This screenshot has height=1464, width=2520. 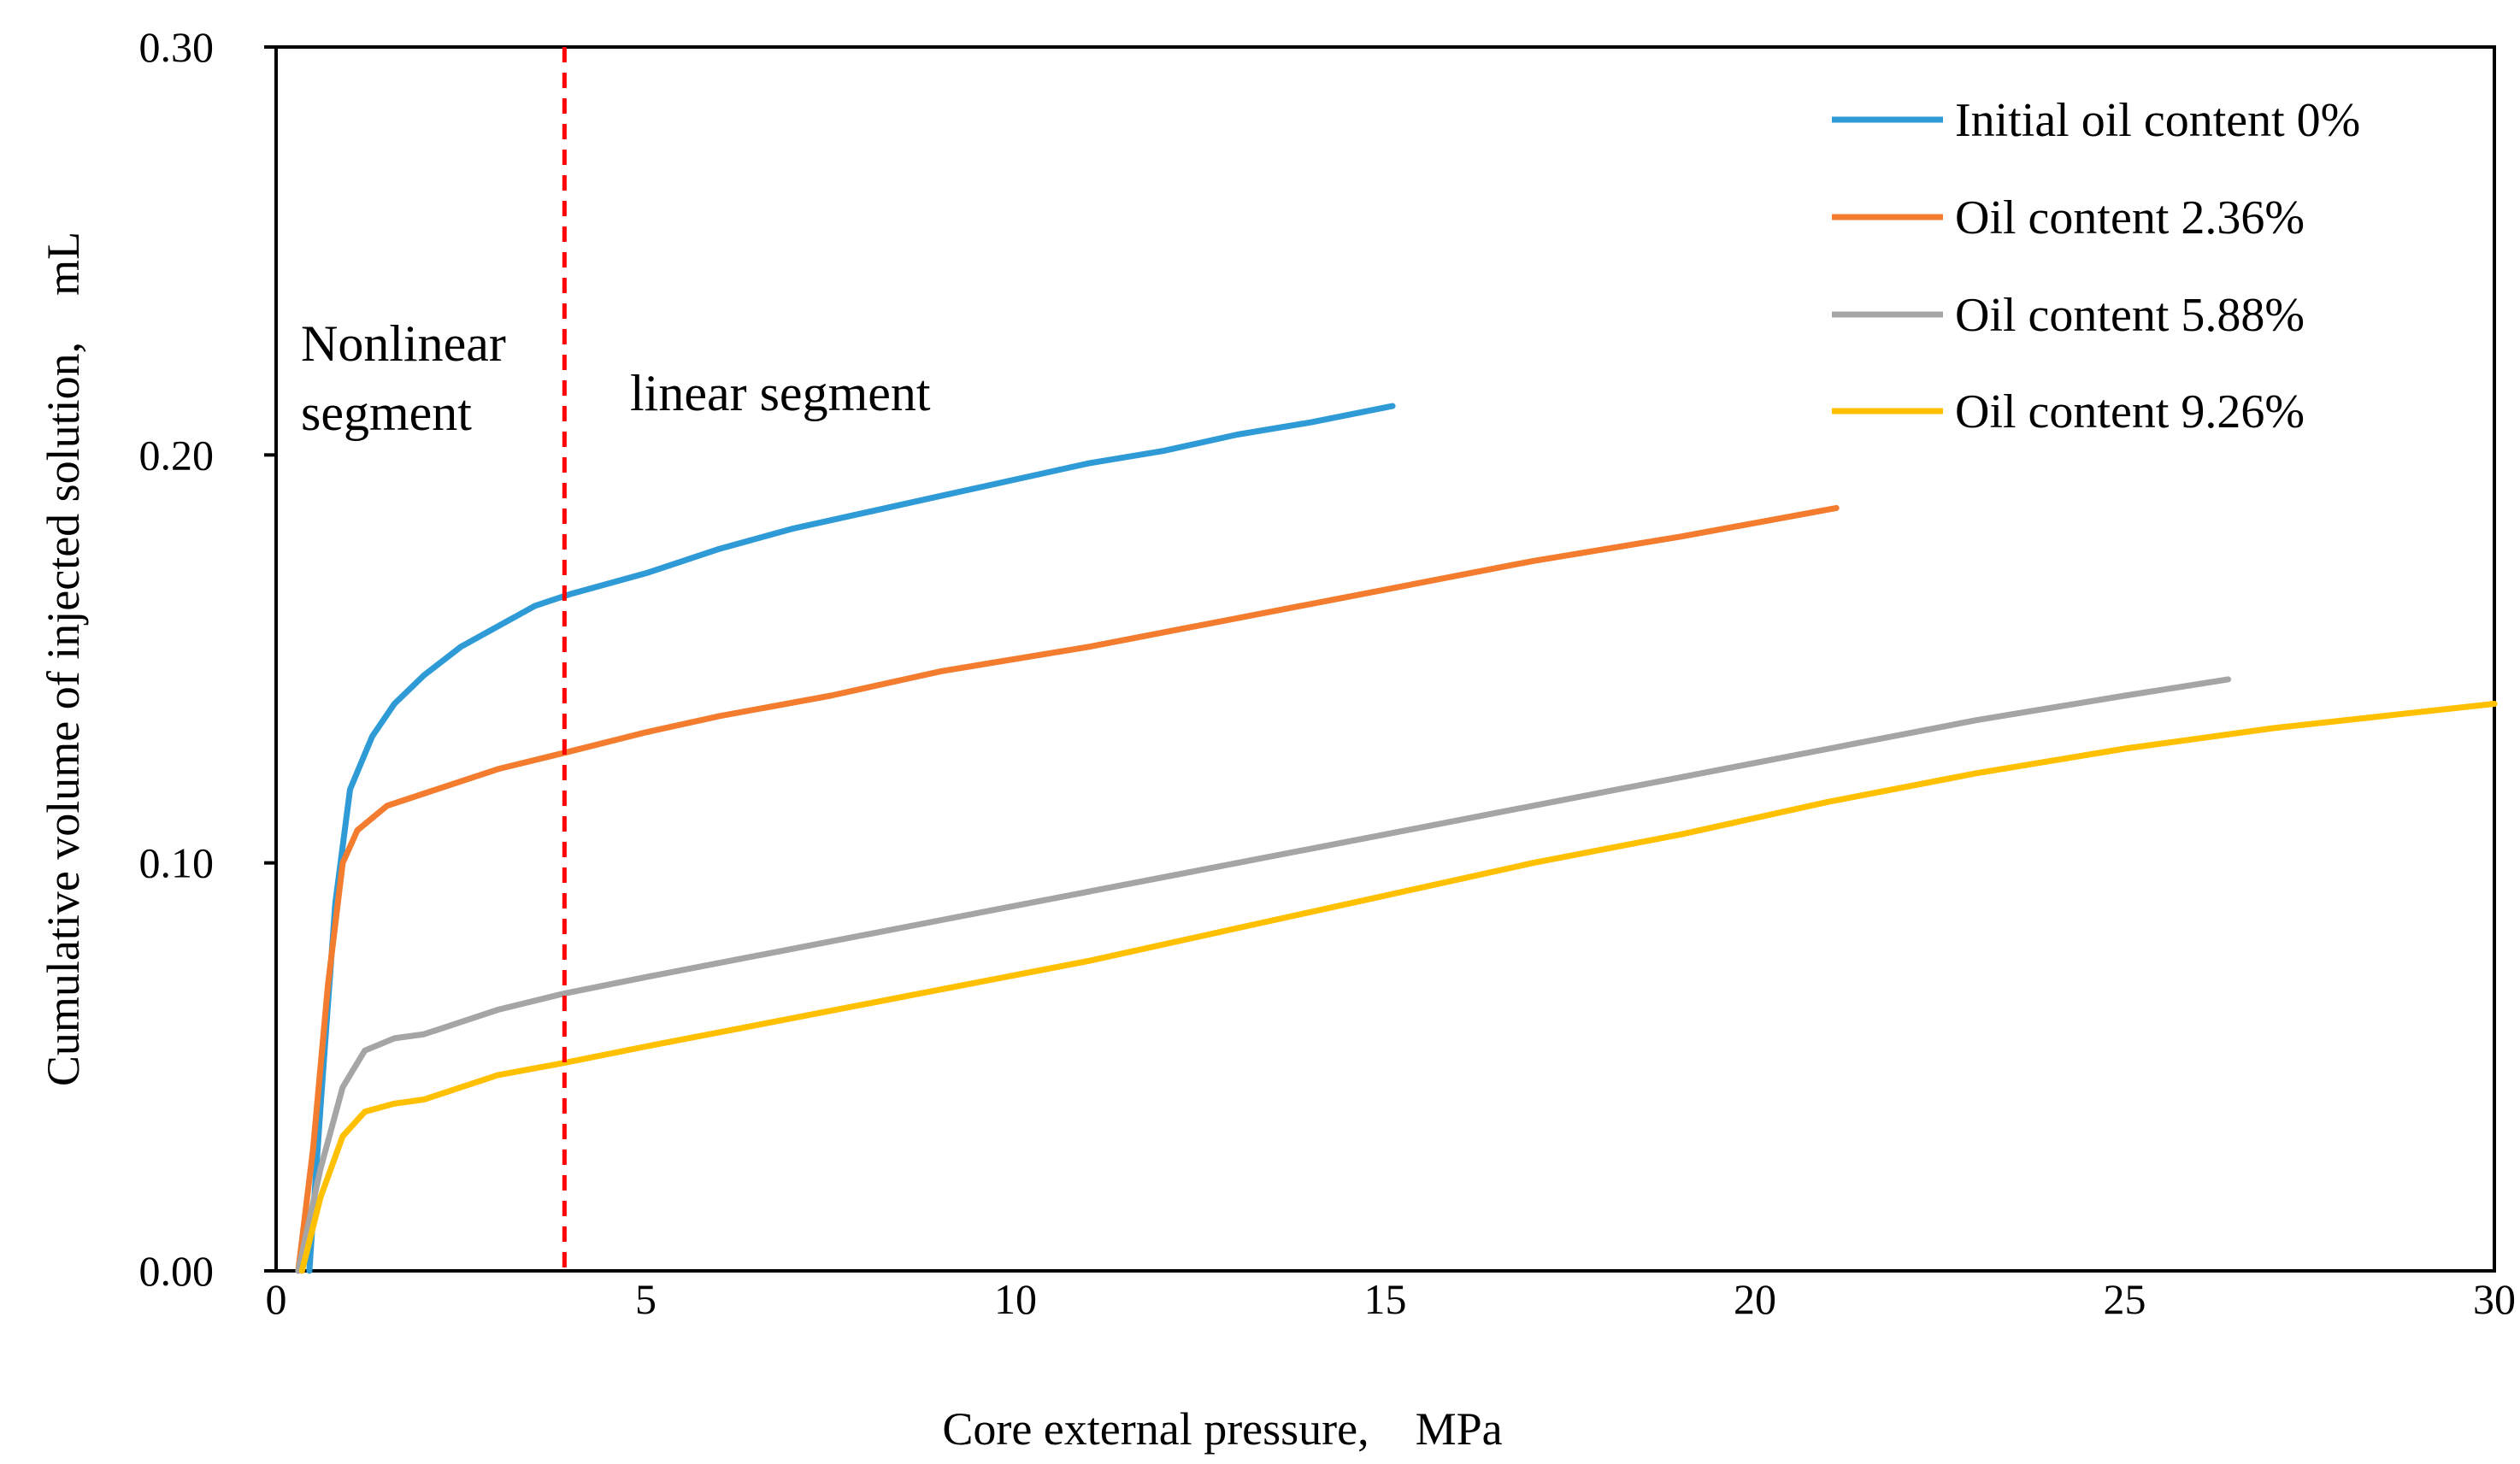 What do you see at coordinates (2494, 1299) in the screenshot?
I see `x-tick-label: 30` at bounding box center [2494, 1299].